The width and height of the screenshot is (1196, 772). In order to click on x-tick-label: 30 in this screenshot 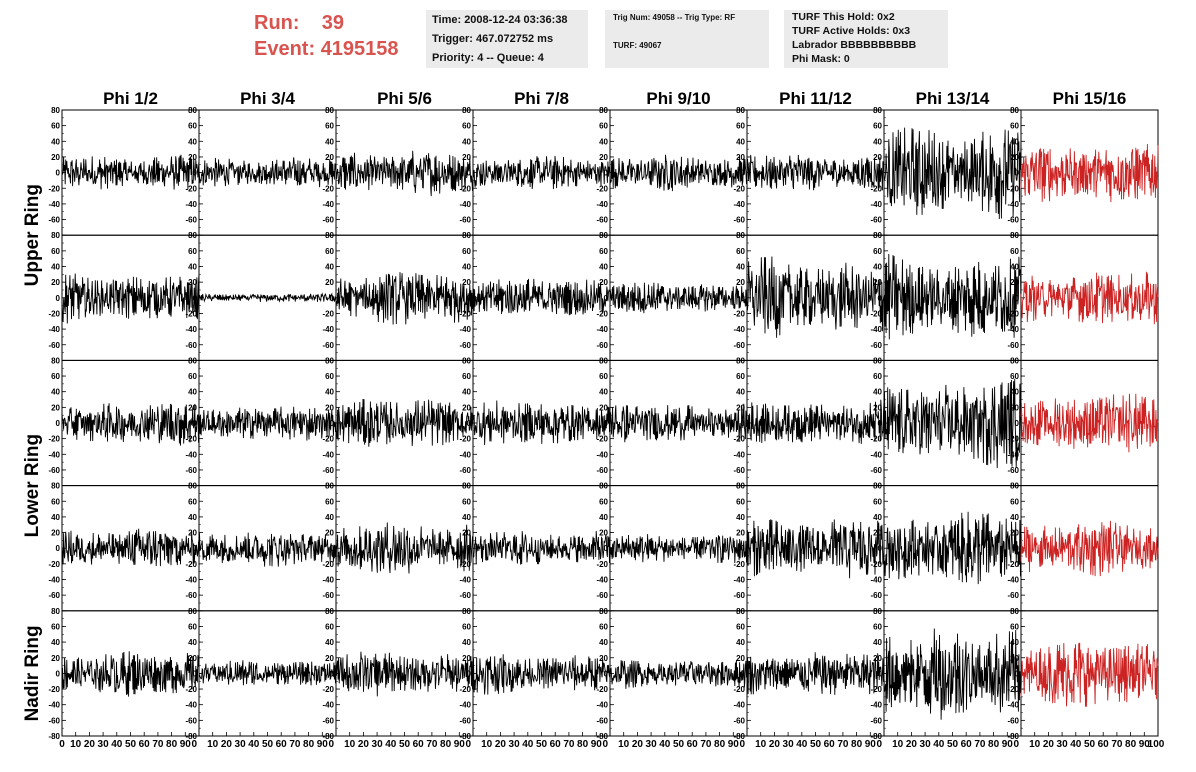, I will do `click(515, 744)`.